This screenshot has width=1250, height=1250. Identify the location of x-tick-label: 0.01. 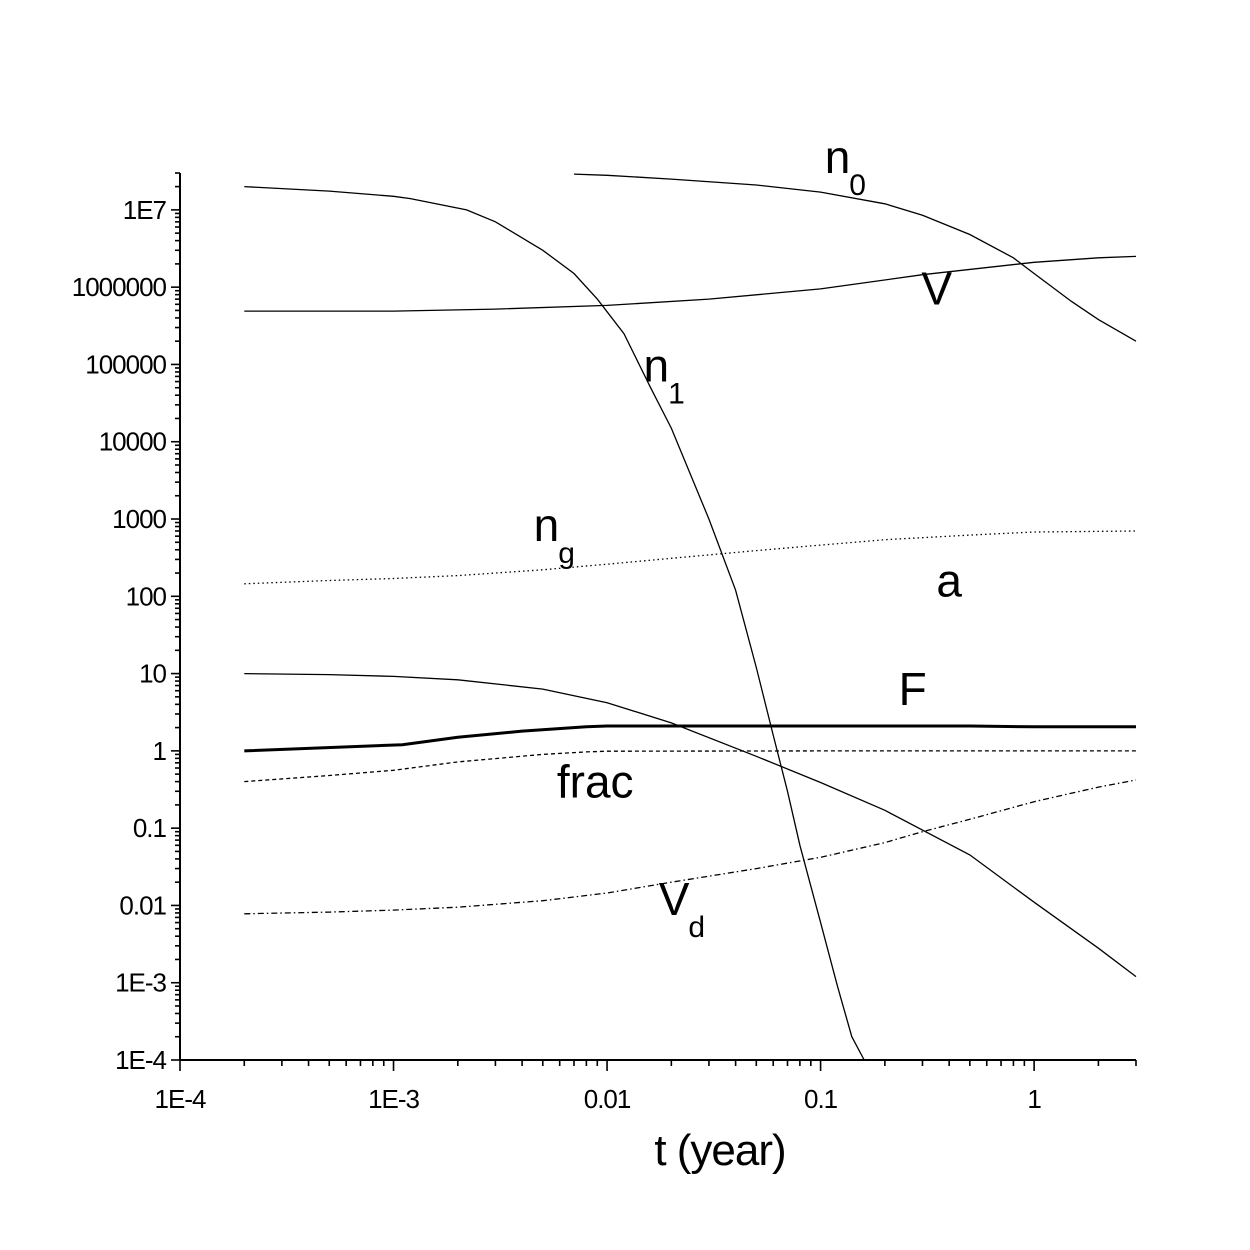
(607, 1099).